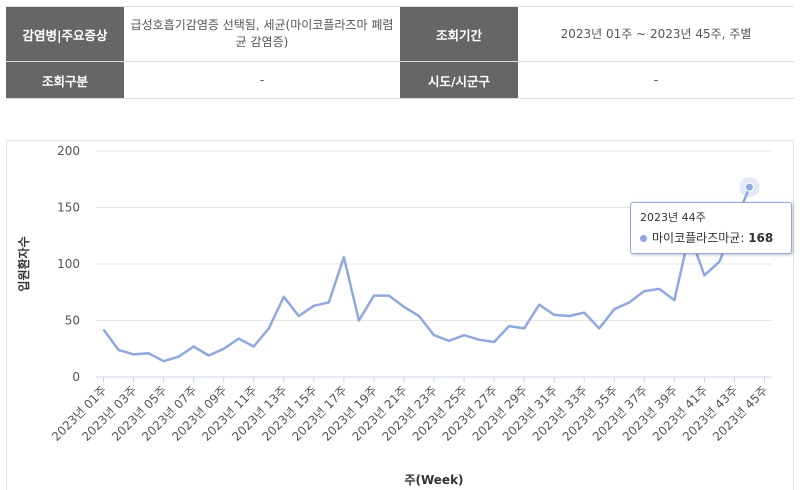  Describe the element at coordinates (23, 263) in the screenshot. I see `y-axis-label: 입원환자수` at that location.